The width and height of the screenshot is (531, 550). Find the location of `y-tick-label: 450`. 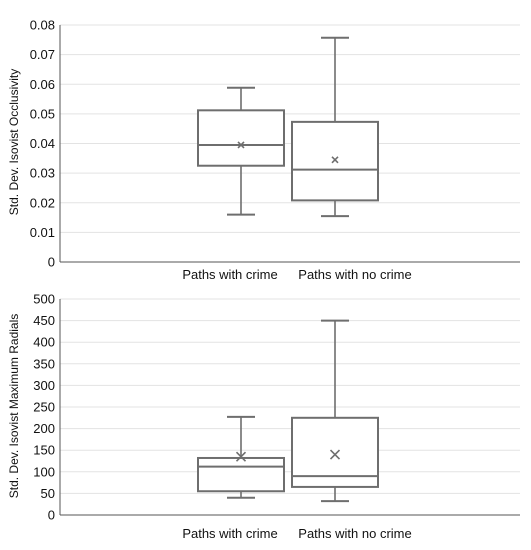

y-tick-label: 450 is located at coordinates (44, 320).